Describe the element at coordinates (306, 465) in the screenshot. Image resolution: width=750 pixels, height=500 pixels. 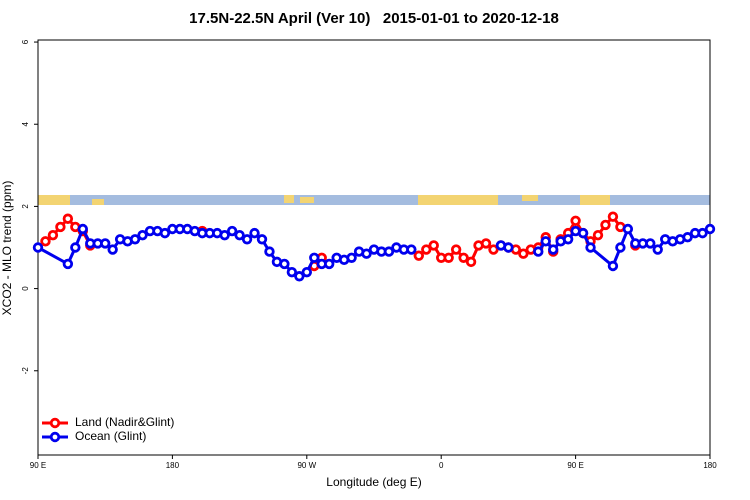
I see `x-tick-label: 90 W` at that location.